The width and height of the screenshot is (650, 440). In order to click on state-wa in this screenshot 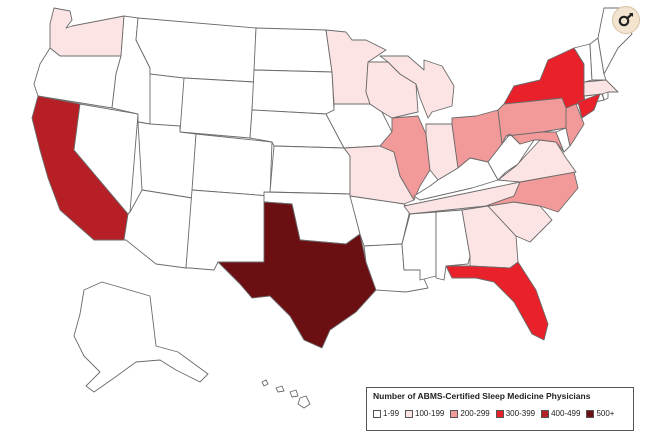, I will do `click(87, 32)`.